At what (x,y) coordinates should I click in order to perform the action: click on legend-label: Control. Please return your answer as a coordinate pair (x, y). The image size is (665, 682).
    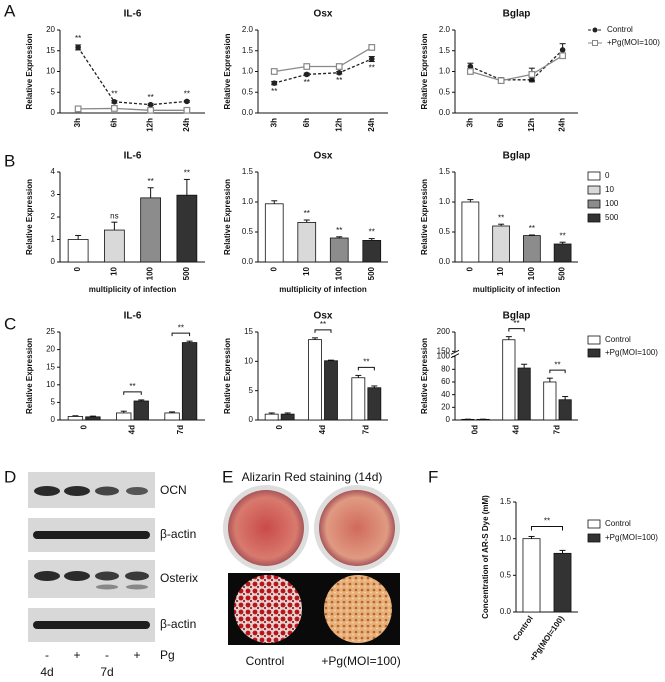
    Looking at the image, I should click on (618, 523).